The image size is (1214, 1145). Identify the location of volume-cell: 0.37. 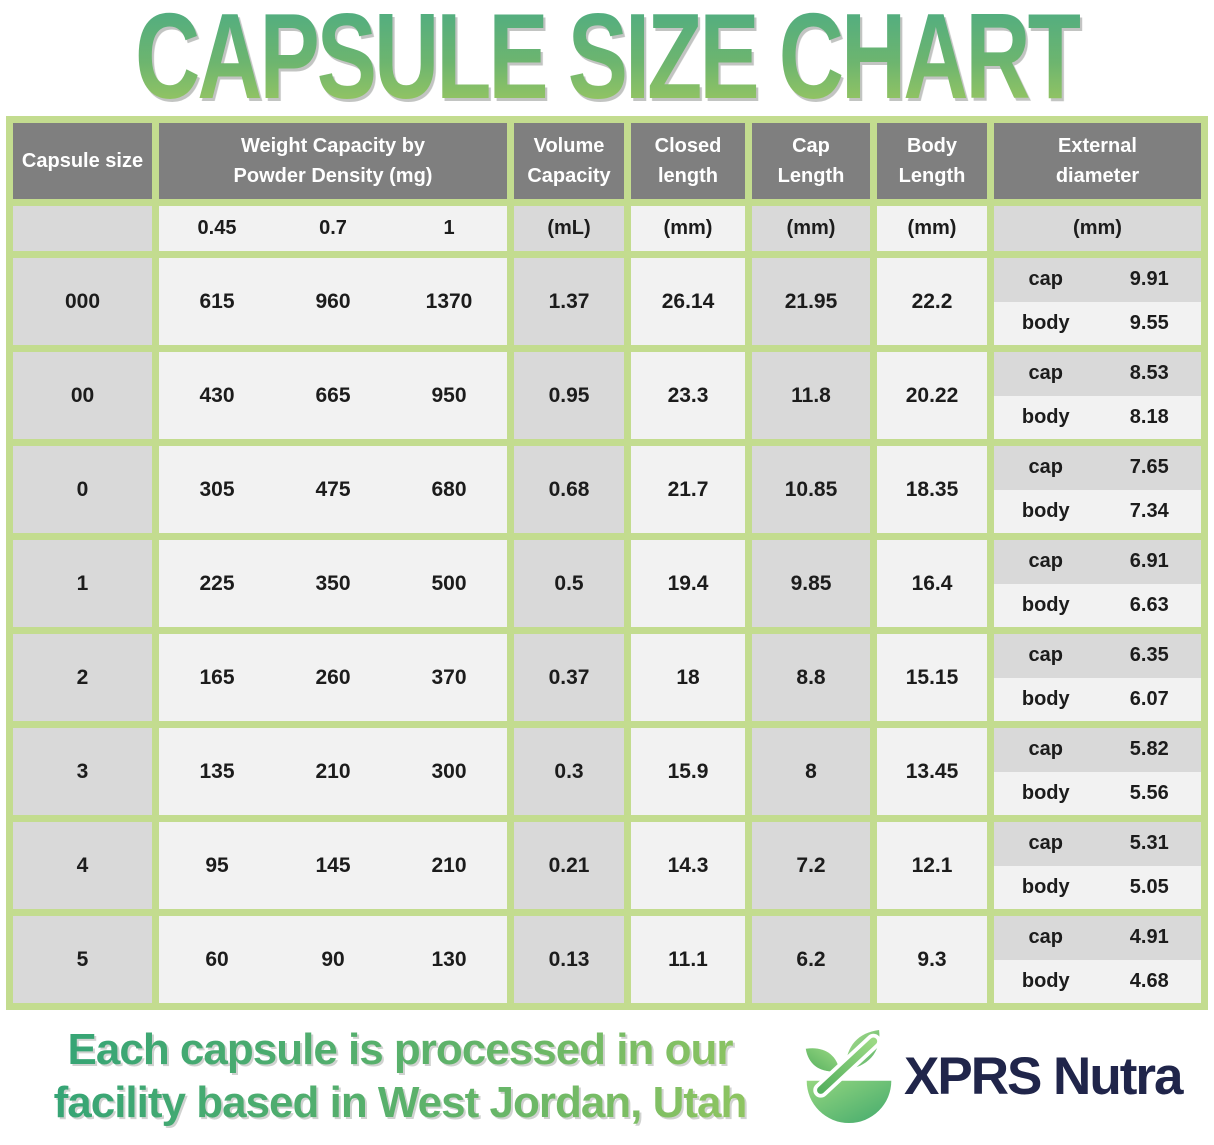
(569, 677).